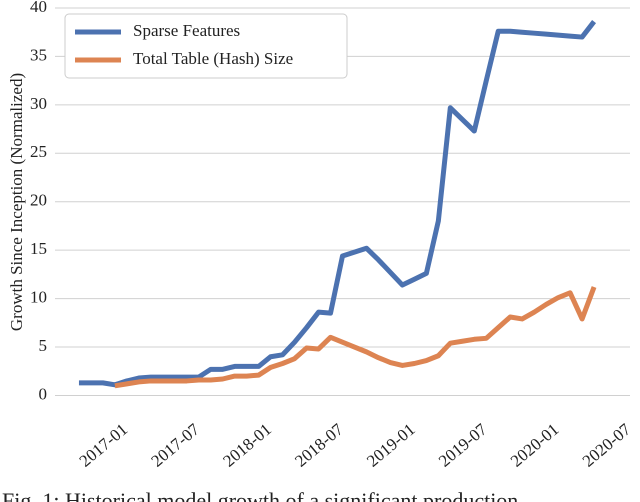 This screenshot has width=640, height=502. Describe the element at coordinates (319, 444) in the screenshot. I see `x-tick-label: 2018-07` at that location.